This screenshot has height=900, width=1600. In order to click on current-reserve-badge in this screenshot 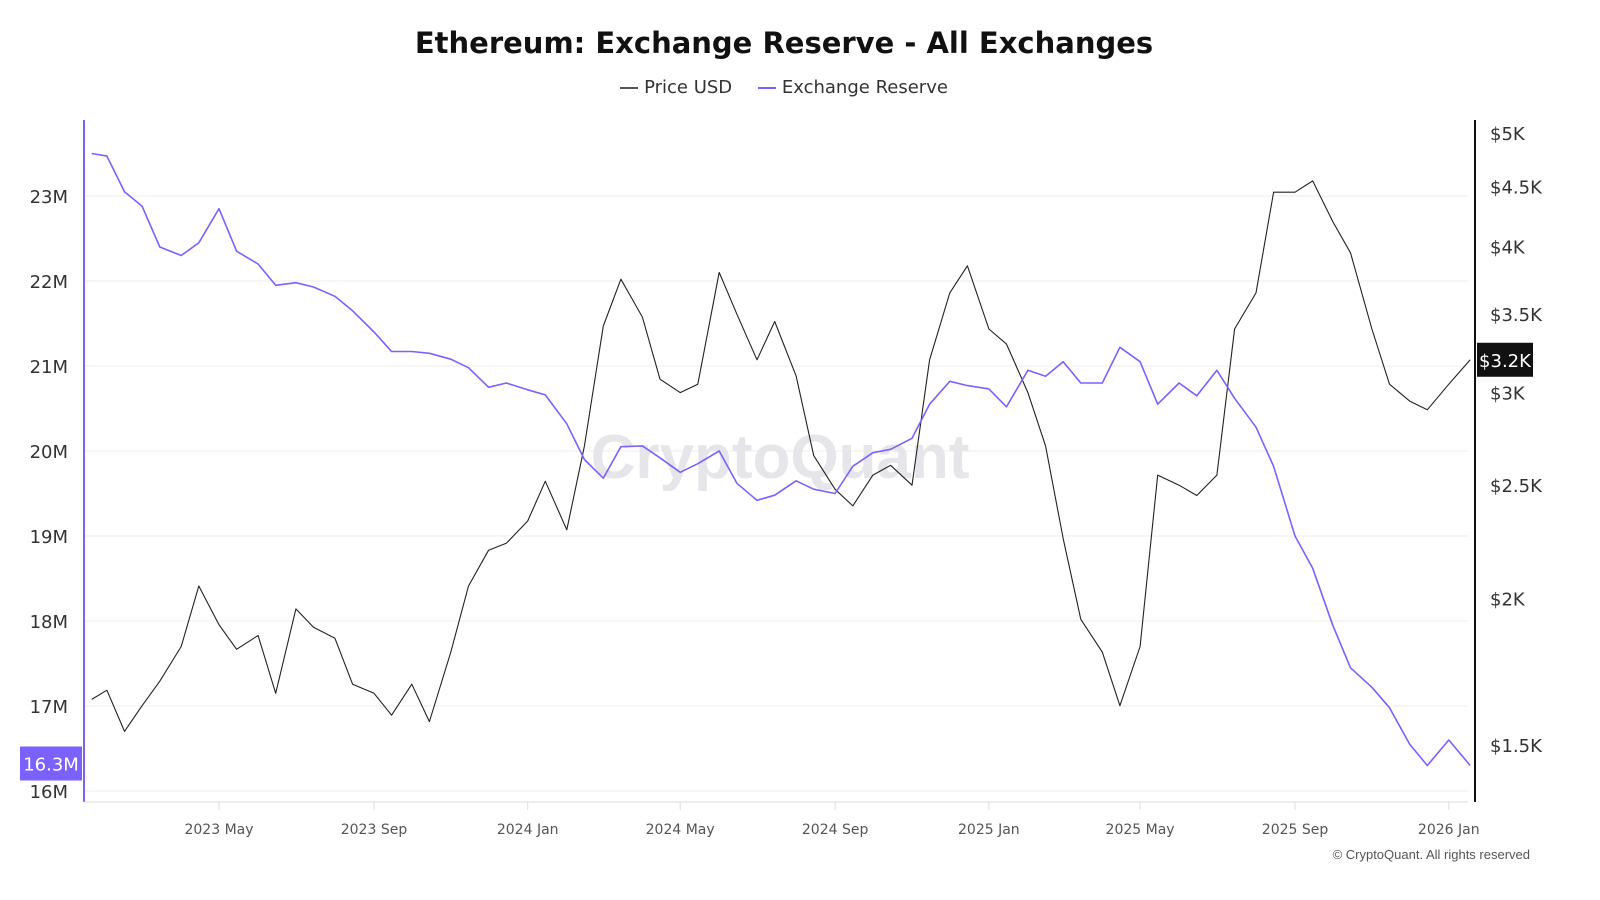, I will do `click(51, 763)`.